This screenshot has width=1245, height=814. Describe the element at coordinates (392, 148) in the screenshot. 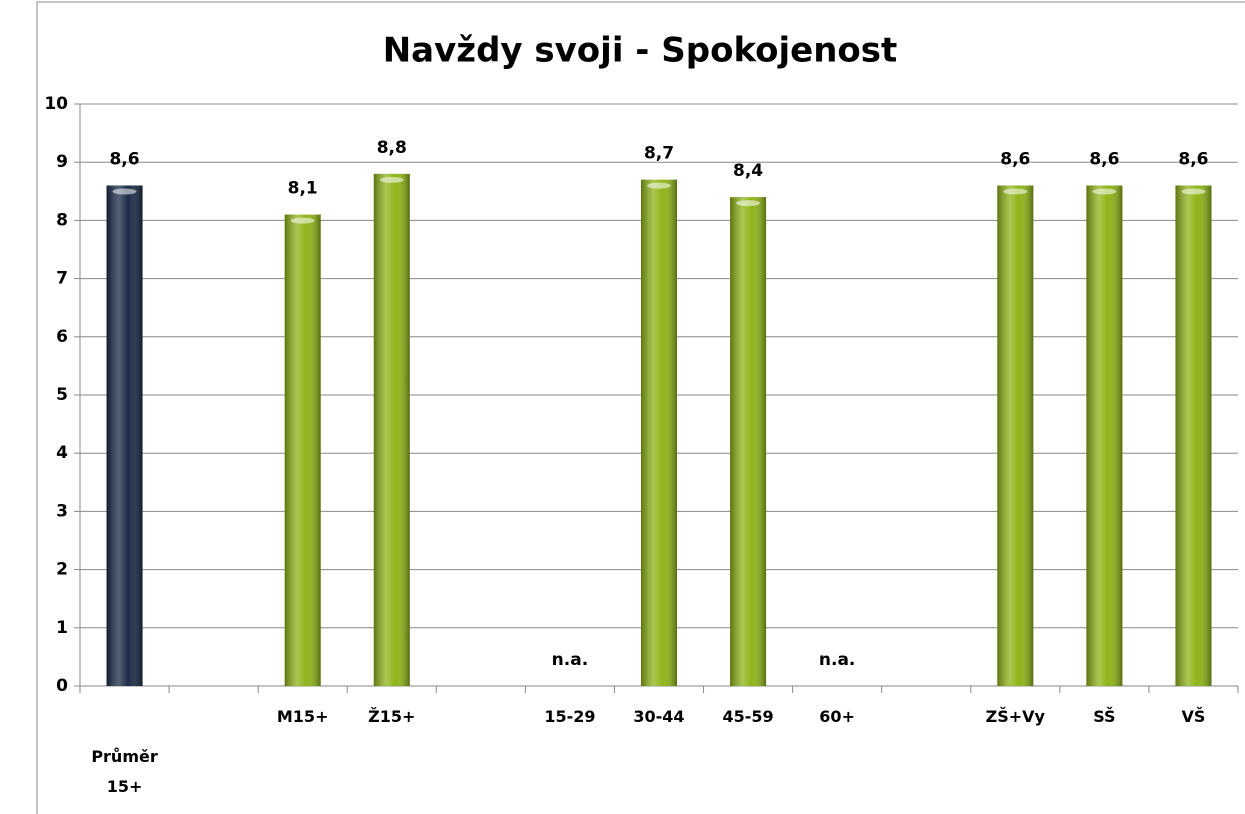

I see `value-label: 8,8` at that location.